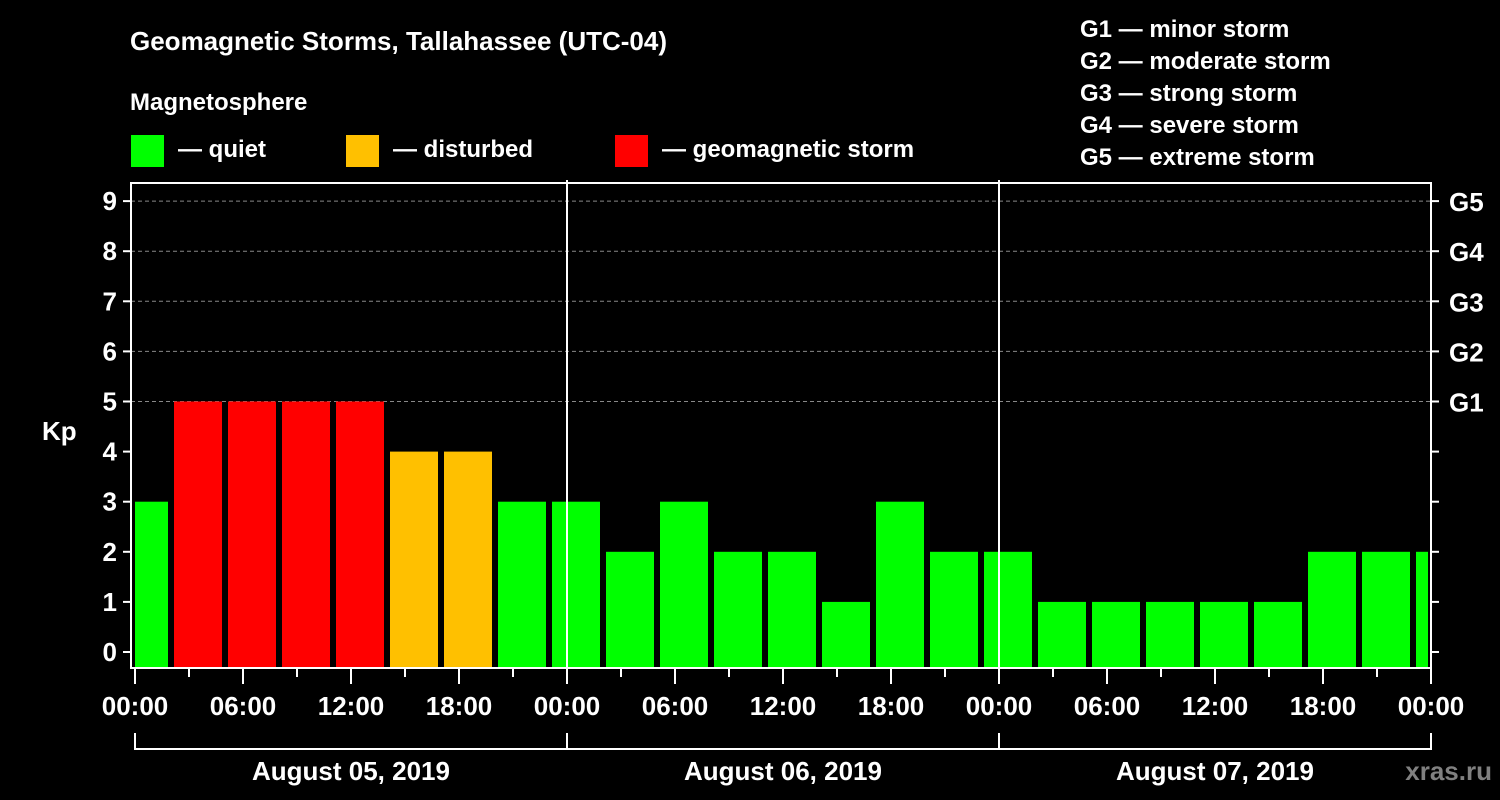 The height and width of the screenshot is (800, 1500). What do you see at coordinates (110, 602) in the screenshot?
I see `y-tick-label: 1` at bounding box center [110, 602].